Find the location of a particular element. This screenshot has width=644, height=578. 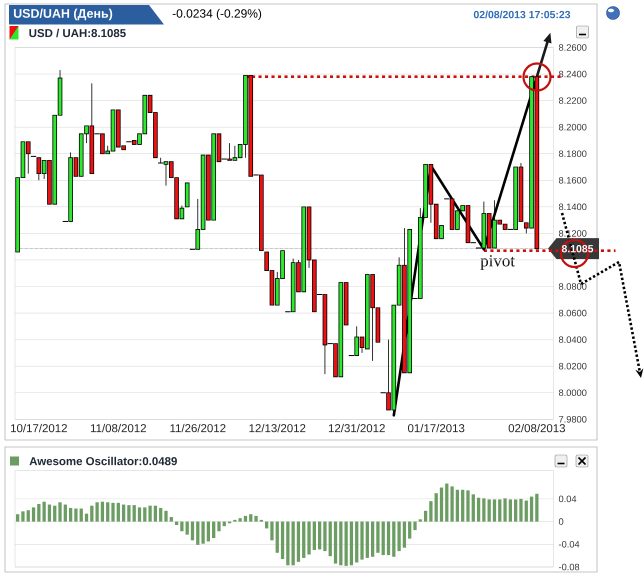

text: USD / UAH:8.1085 is located at coordinates (77, 33).